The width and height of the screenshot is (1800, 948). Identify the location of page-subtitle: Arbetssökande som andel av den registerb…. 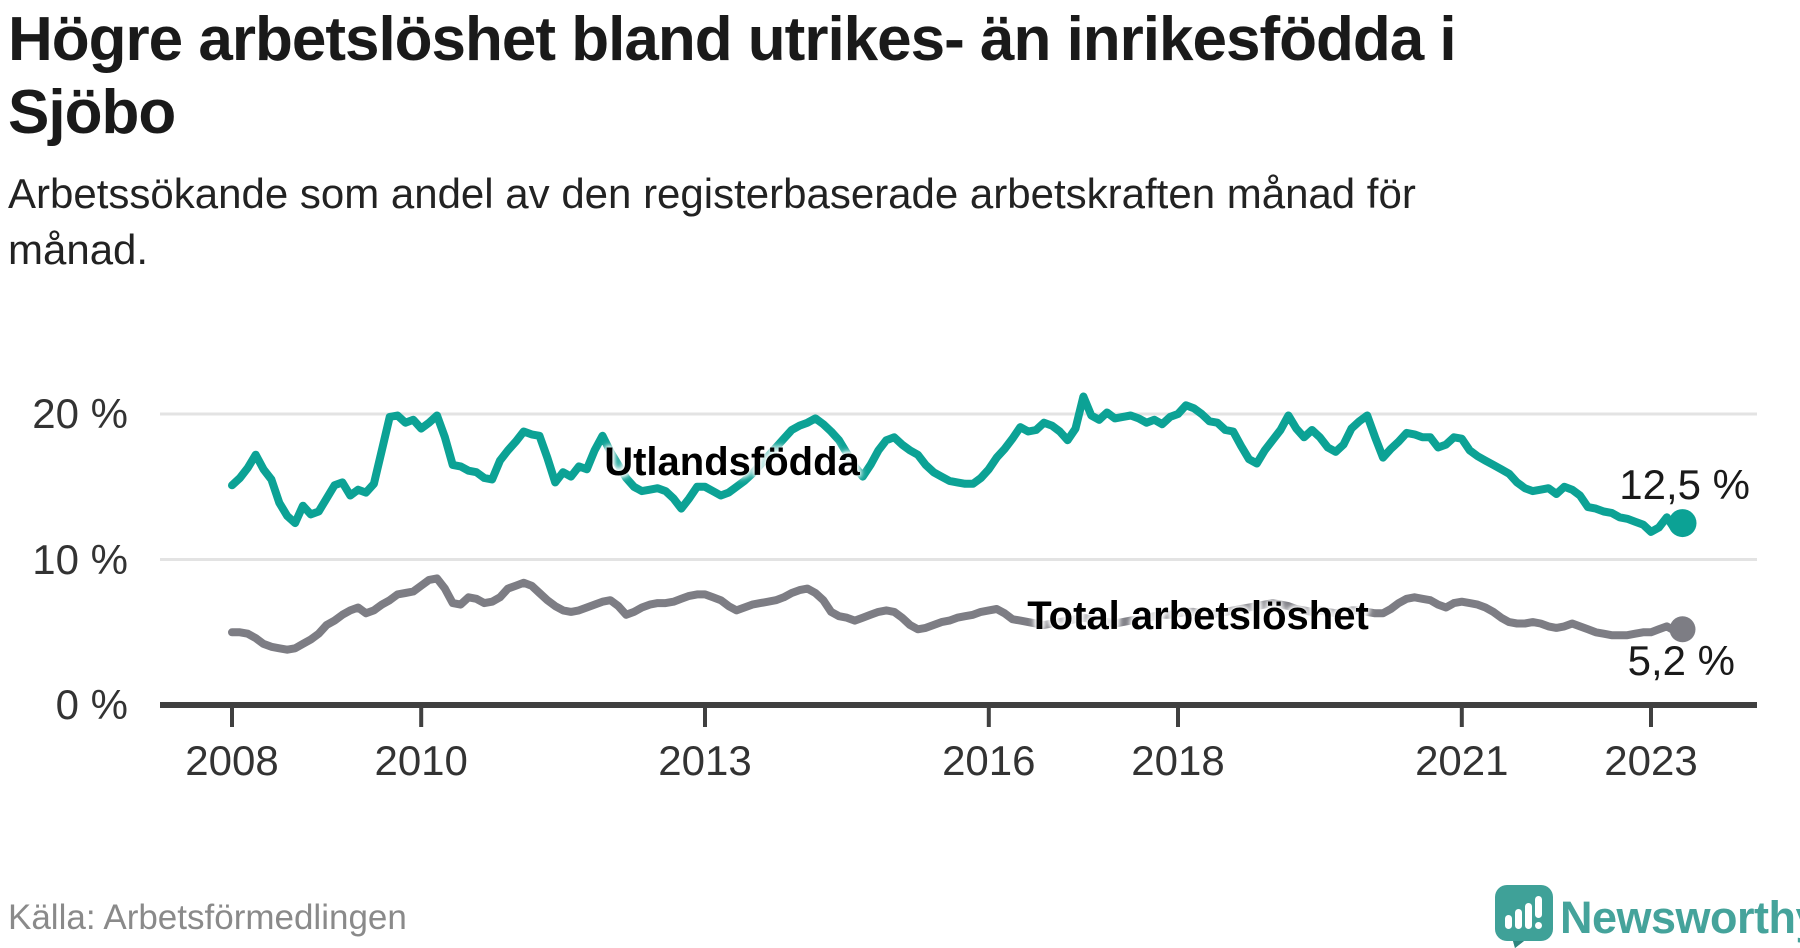
(712, 221).